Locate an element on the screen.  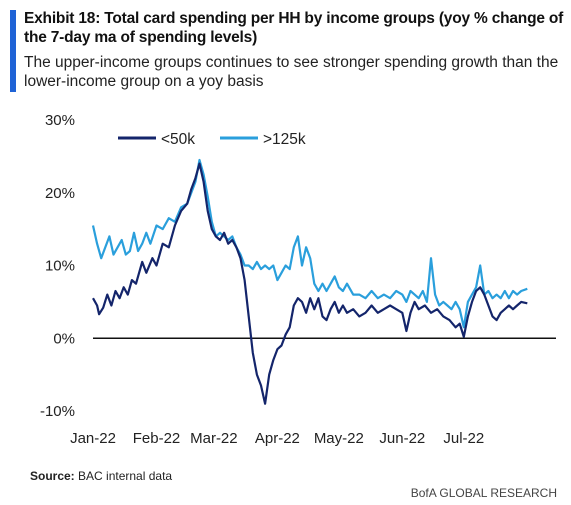
accent-bar is located at coordinates (13, 51).